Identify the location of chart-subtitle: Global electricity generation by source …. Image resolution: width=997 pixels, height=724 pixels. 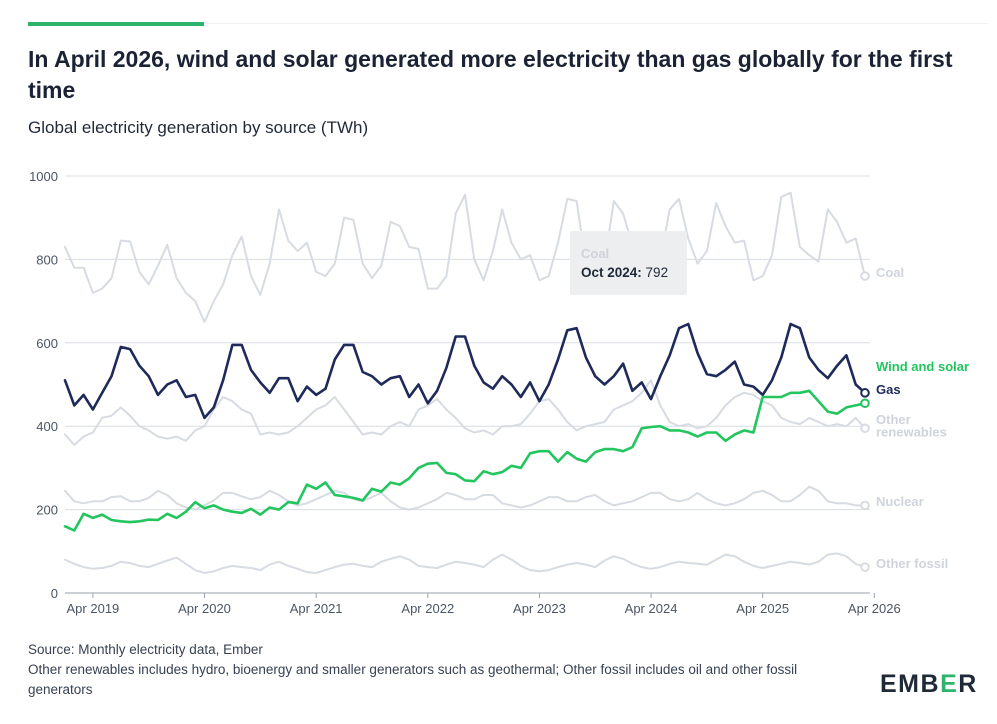
(198, 127).